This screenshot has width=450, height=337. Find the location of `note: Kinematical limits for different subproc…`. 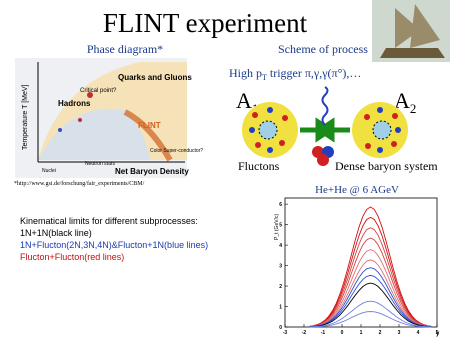

note: Kinematical limits for different subproc… is located at coordinates (109, 221).